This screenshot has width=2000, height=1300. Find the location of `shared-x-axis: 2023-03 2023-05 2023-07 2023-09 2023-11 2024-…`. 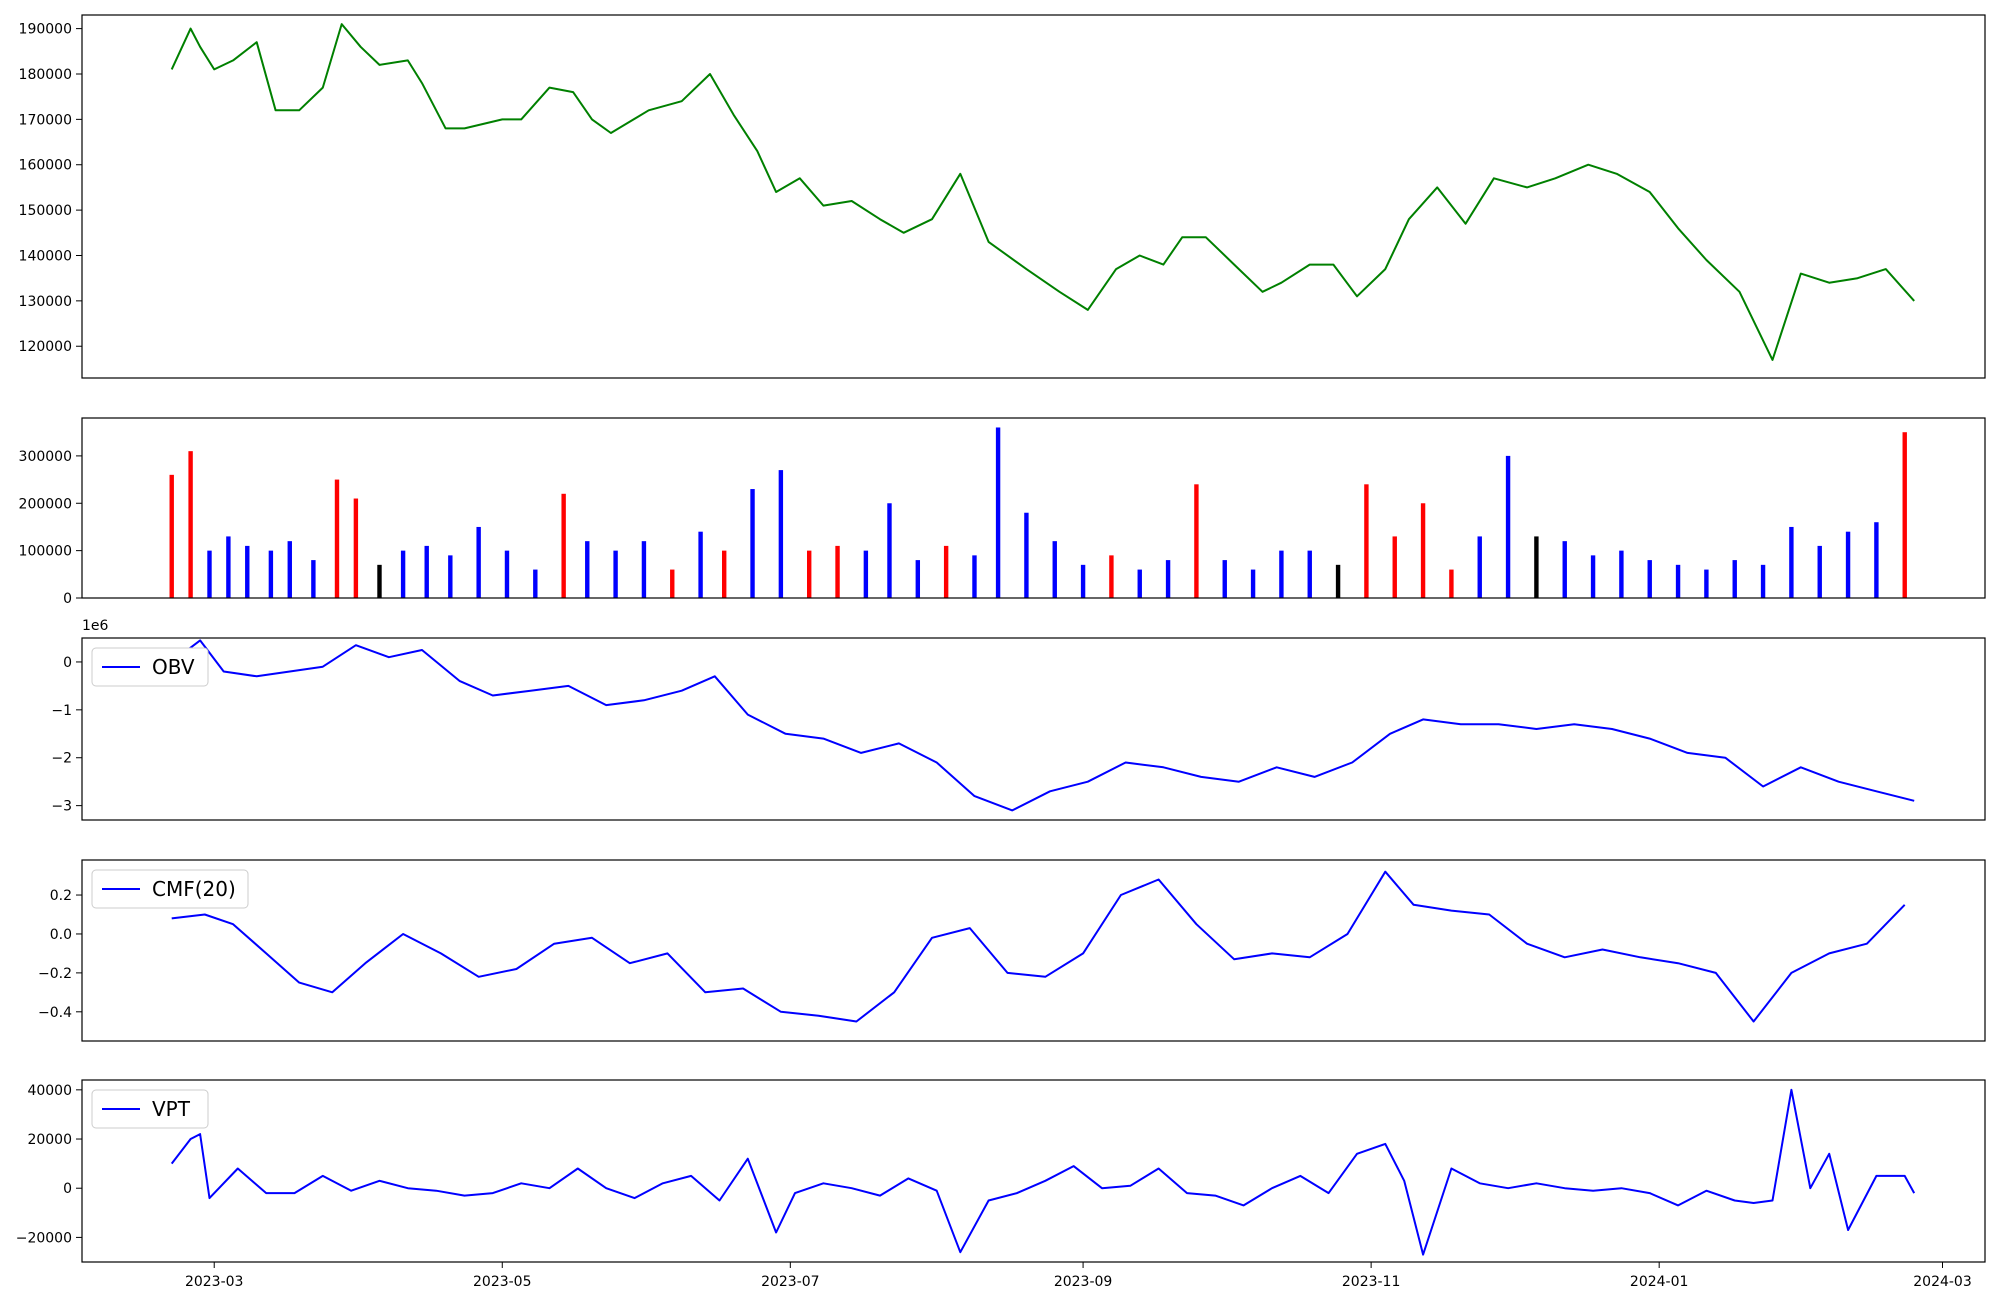

shared-x-axis: 2023-03 2023-05 2023-07 2023-09 2023-11 2024-… is located at coordinates (1078, 1276).